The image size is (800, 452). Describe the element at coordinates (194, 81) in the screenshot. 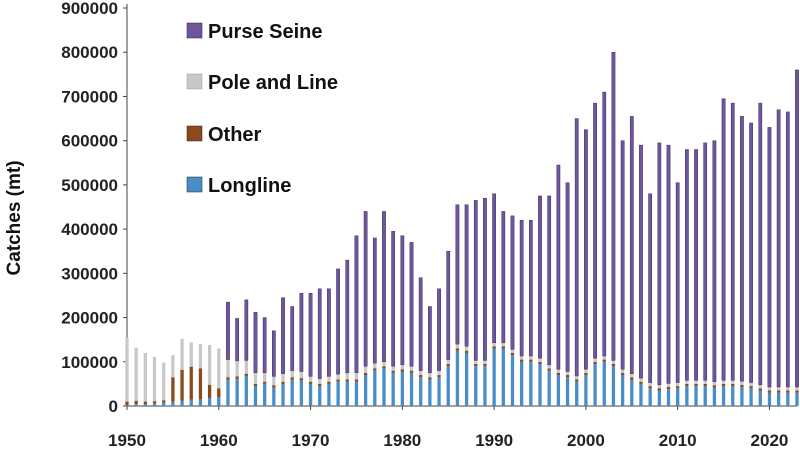

I see `legend-swatch-pole-and-line` at that location.